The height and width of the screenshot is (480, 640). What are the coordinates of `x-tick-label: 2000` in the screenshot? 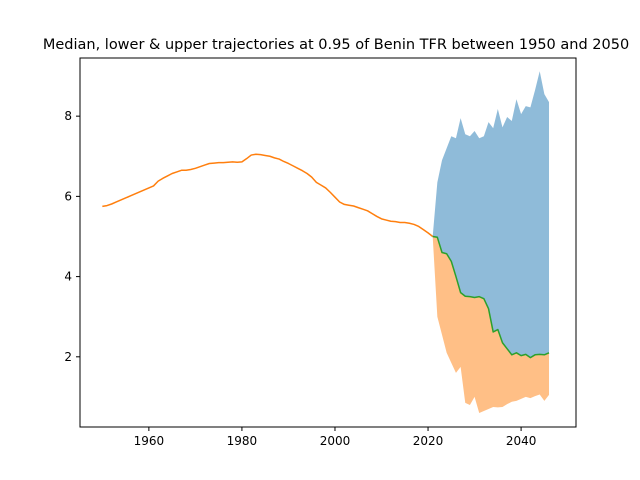 It's located at (335, 441).